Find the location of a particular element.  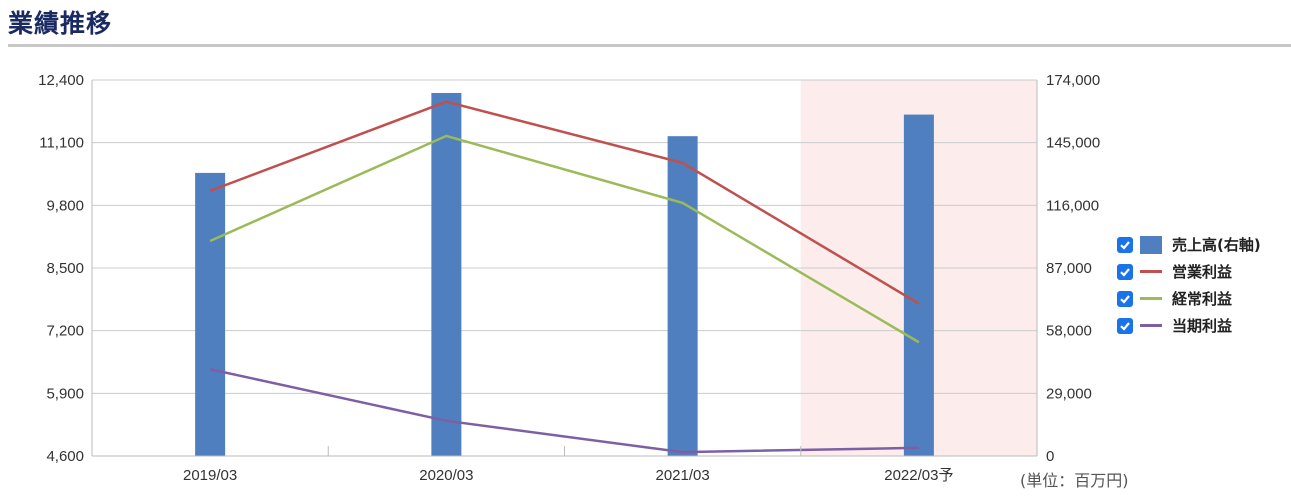

legend-item-ordinary-profit: 経常利益 is located at coordinates (1189, 298).